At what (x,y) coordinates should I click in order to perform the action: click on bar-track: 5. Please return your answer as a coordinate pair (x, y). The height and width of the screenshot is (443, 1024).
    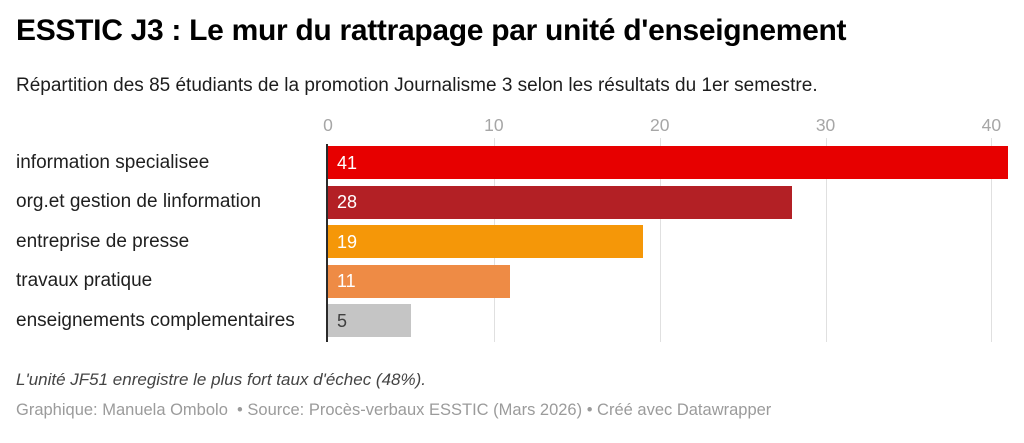
    Looking at the image, I should click on (668, 320).